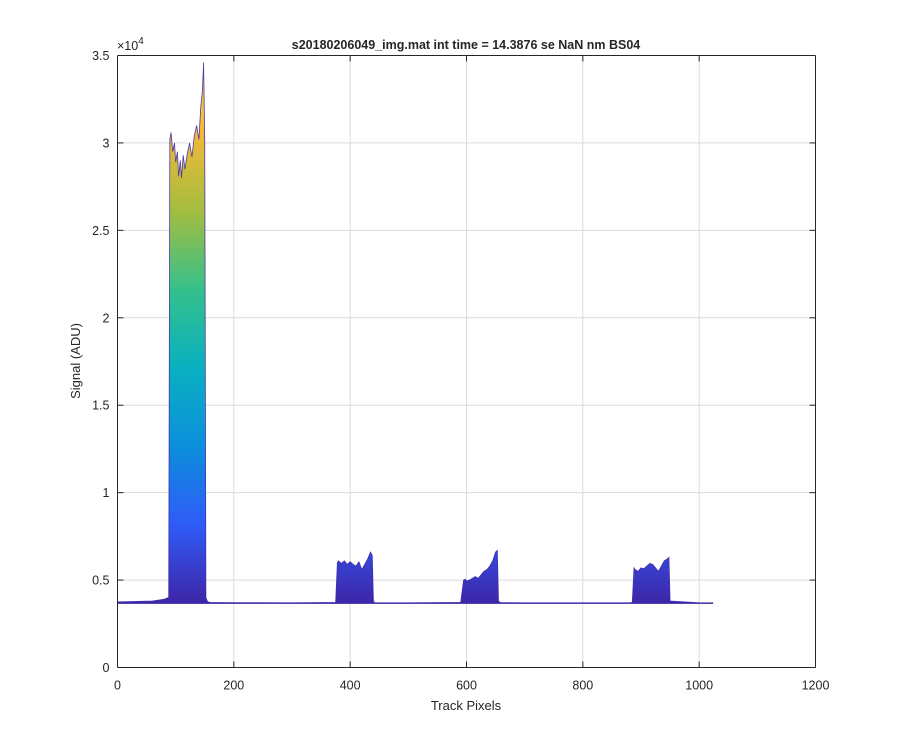 This screenshot has height=755, width=900. Describe the element at coordinates (699, 686) in the screenshot. I see `x-tick-label: 1000` at that location.